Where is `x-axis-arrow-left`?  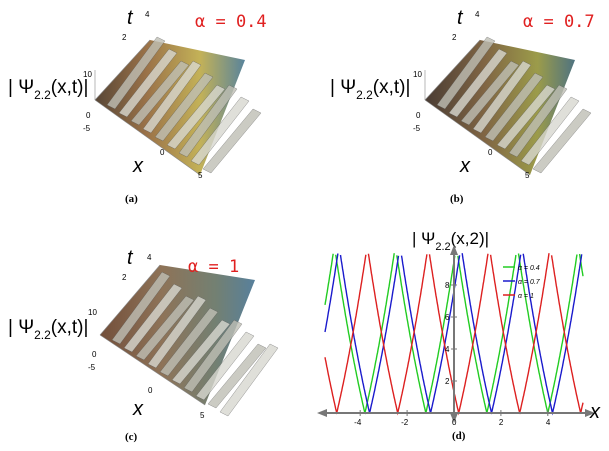 x-axis-arrow-left is located at coordinates (322, 413).